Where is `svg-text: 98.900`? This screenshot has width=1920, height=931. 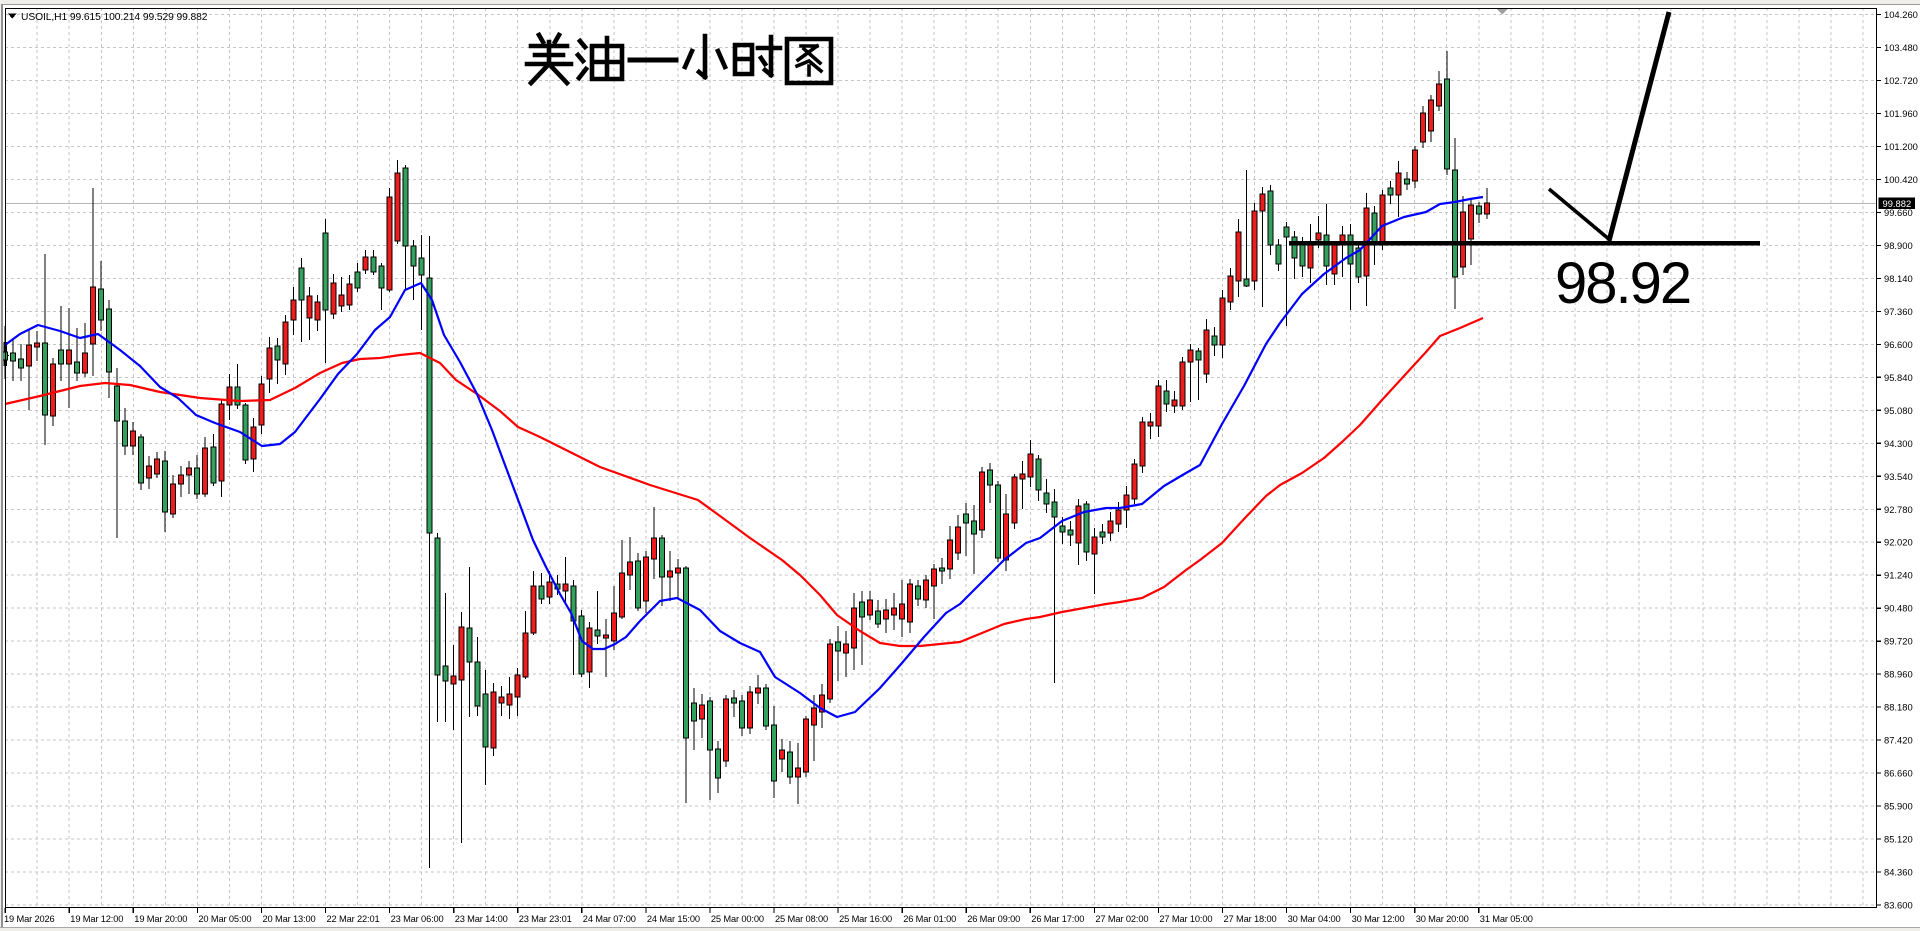 svg-text: 98.900 is located at coordinates (1898, 245).